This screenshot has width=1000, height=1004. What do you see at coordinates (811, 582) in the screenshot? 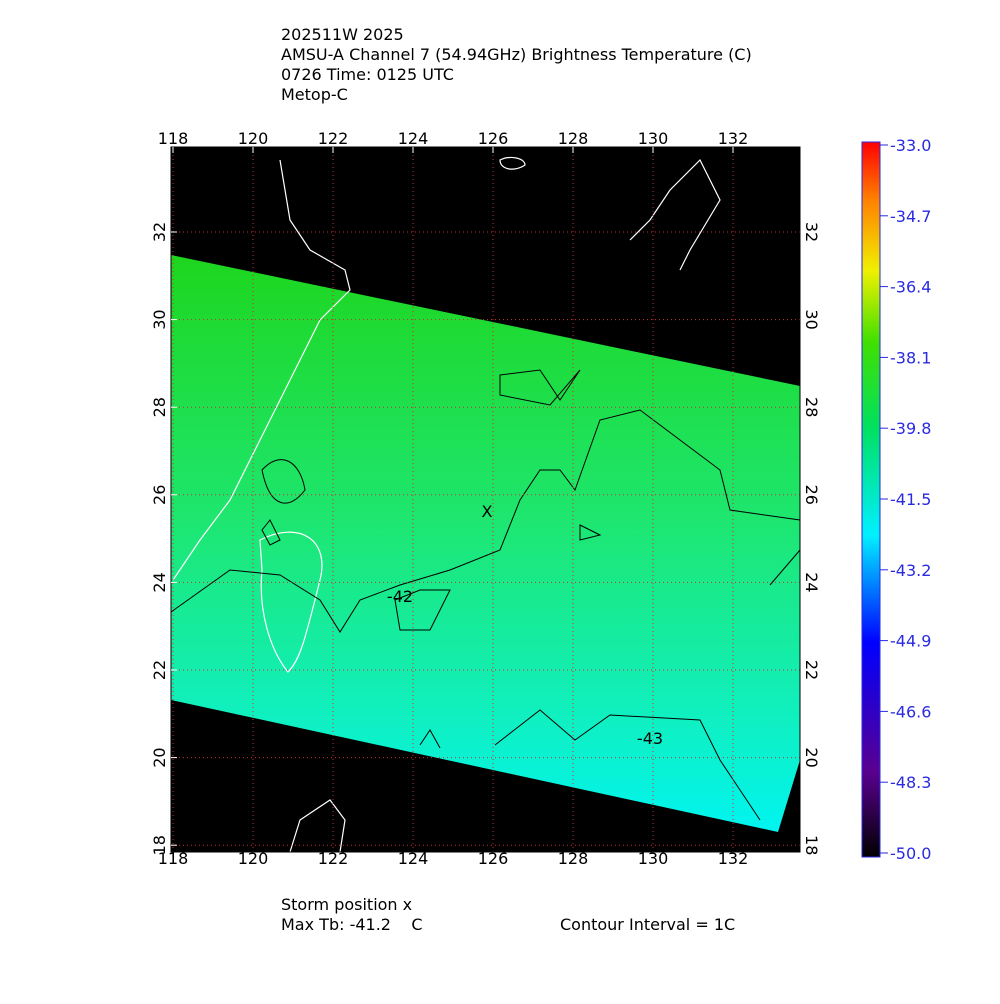
I see `lat-label-right: 24` at bounding box center [811, 582].